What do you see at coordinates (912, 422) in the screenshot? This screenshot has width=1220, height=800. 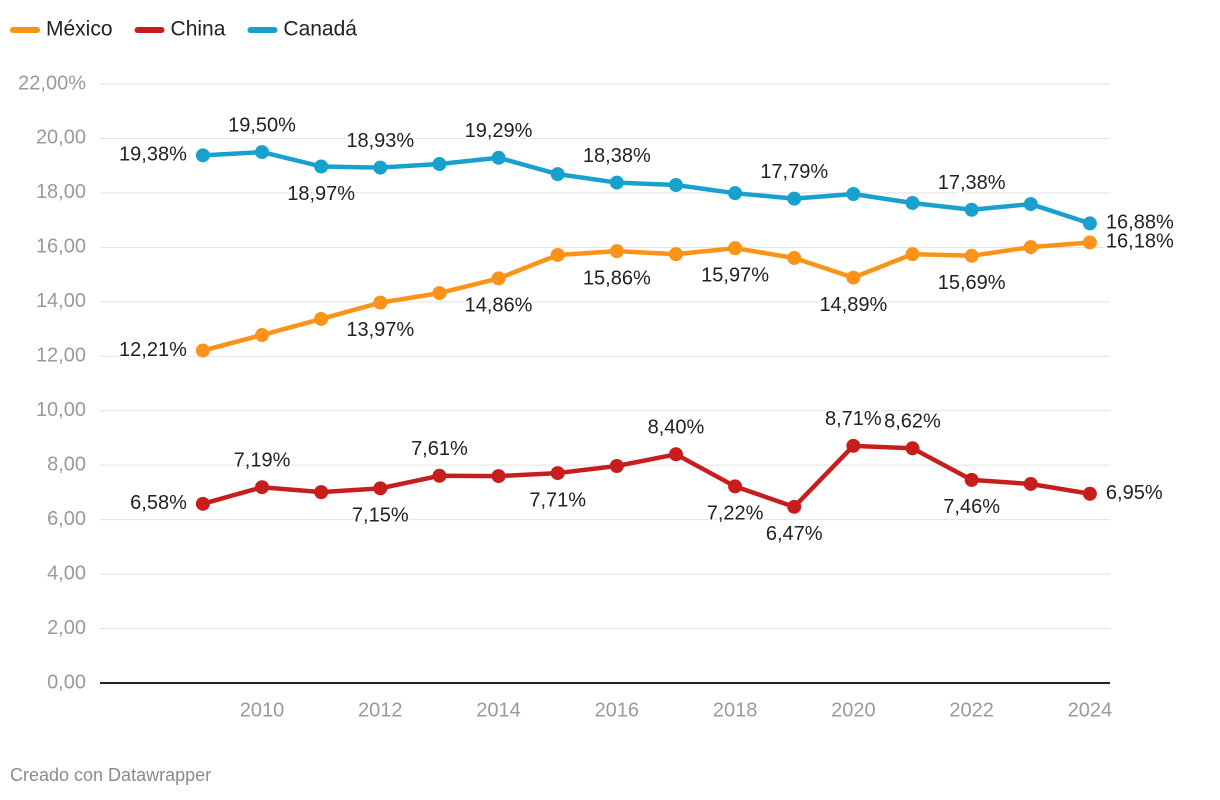 I see `value-label: 8,62%` at bounding box center [912, 422].